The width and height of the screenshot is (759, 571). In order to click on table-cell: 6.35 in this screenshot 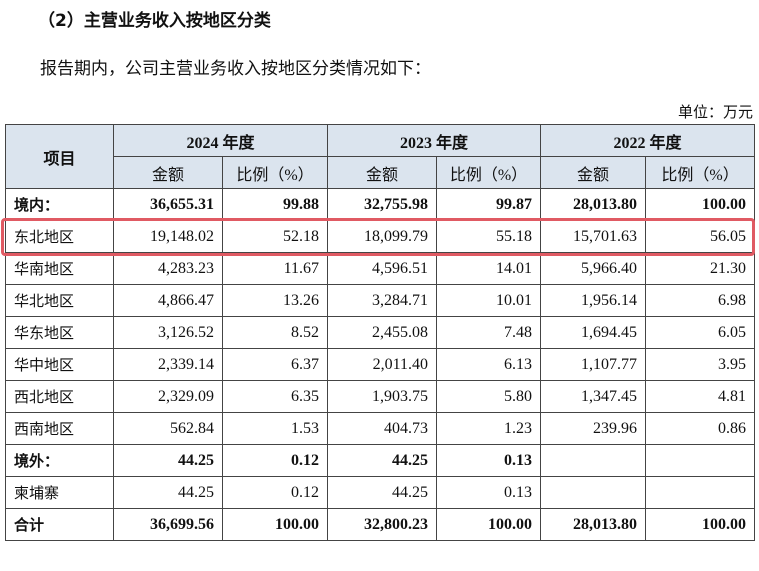, I will do `click(275, 396)`.